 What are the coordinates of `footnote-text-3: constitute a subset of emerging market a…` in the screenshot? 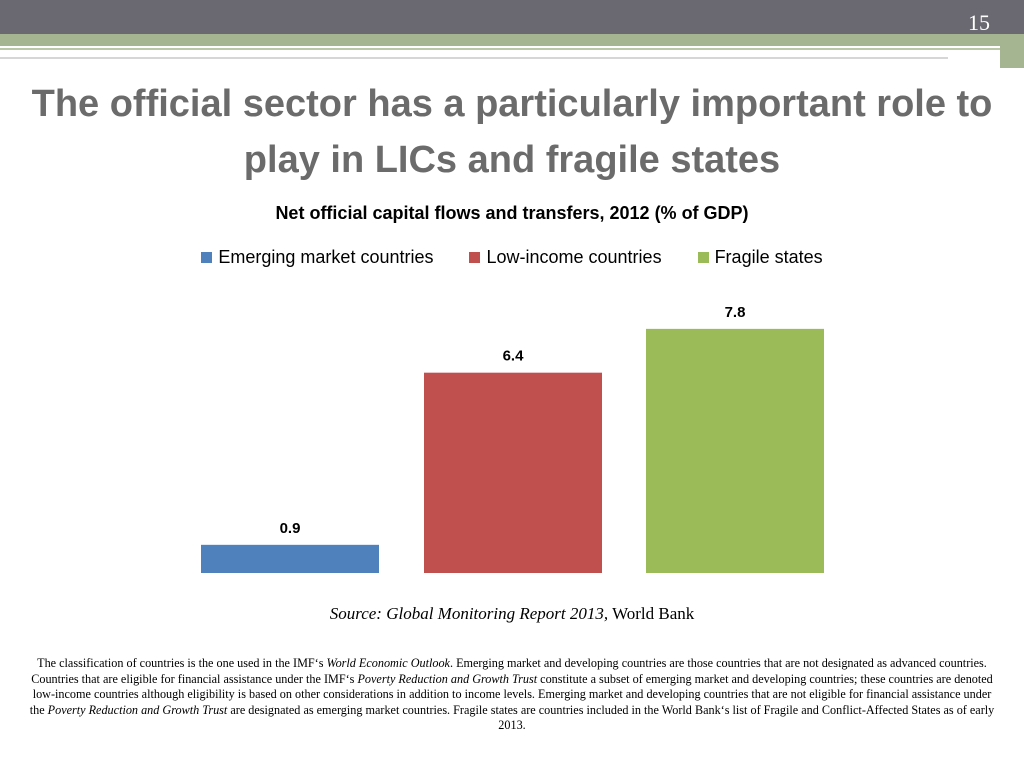 It's located at (511, 694).